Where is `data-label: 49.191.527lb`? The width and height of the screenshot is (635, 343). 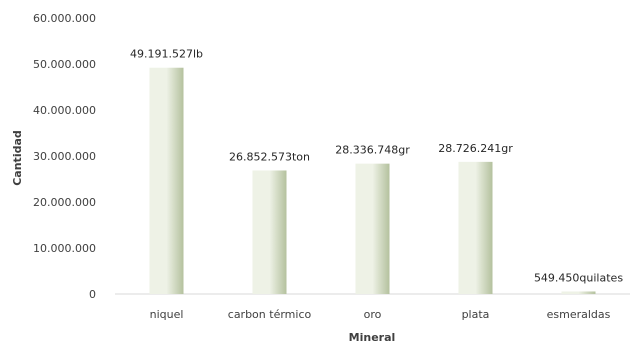
data-label: 49.191.527lb is located at coordinates (166, 54).